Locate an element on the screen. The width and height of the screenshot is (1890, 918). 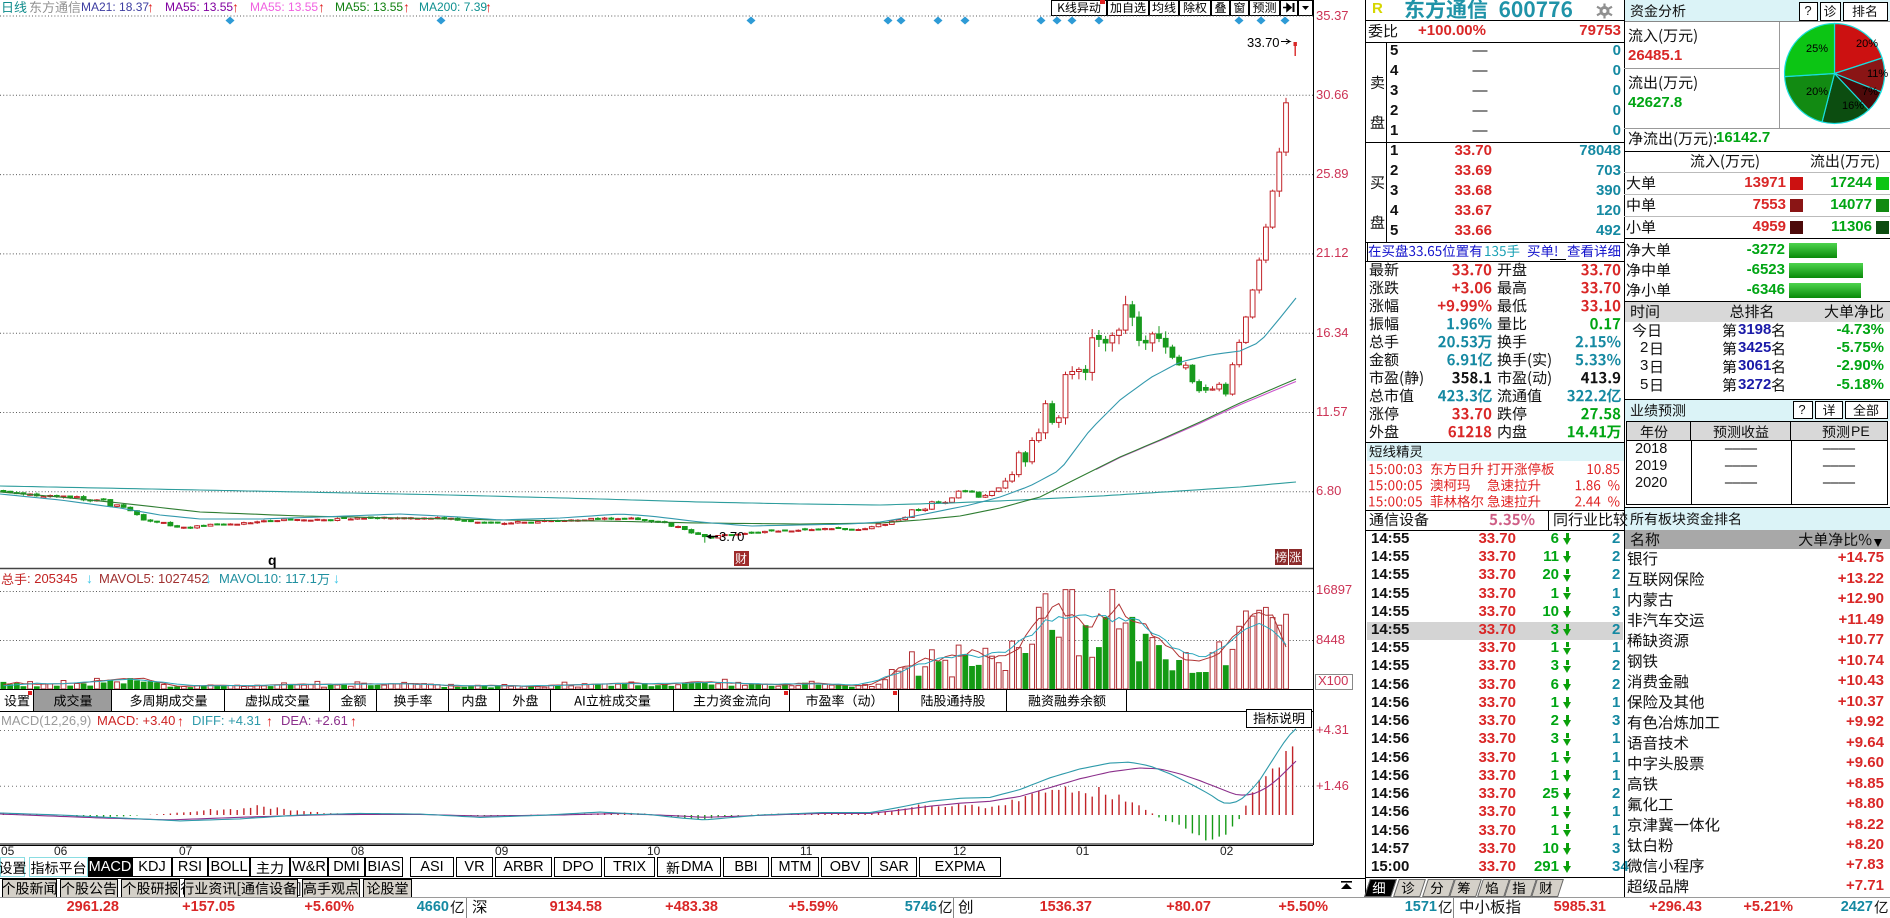
svg-text: 3.70 is located at coordinates (731, 536).